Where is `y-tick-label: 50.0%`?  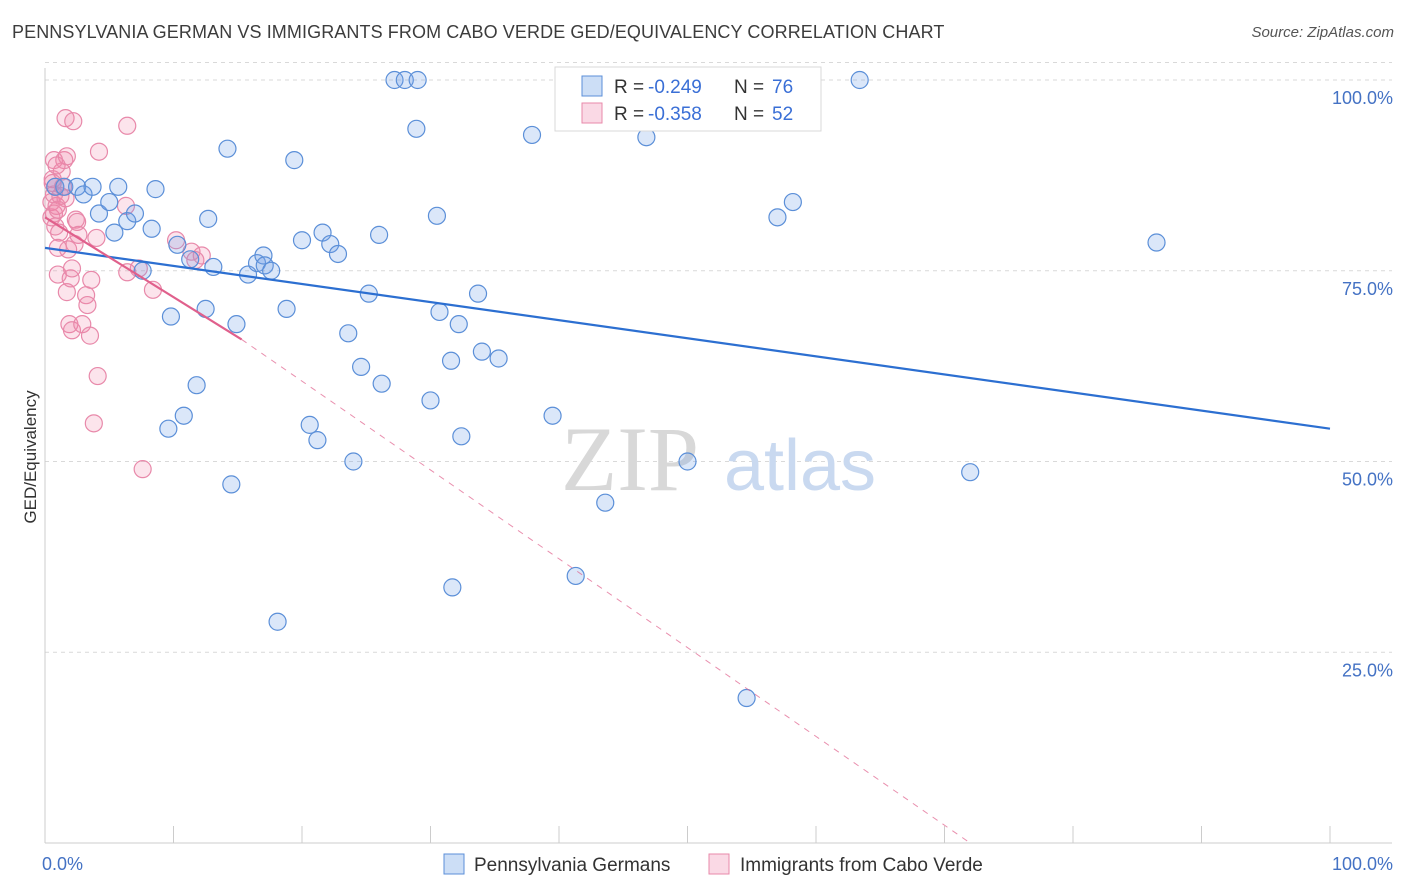 y-tick-label: 50.0% is located at coordinates (1367, 480).